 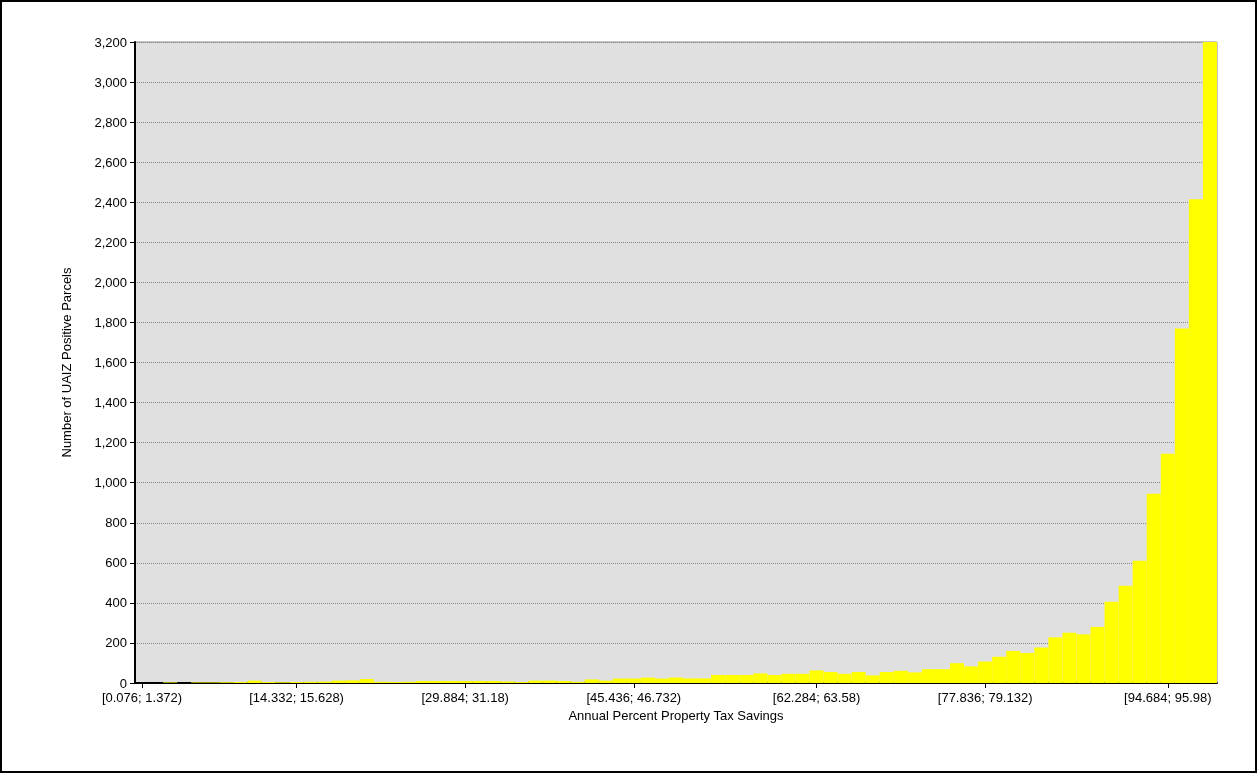 I want to click on y-tick-label: 600, so click(x=116, y=563).